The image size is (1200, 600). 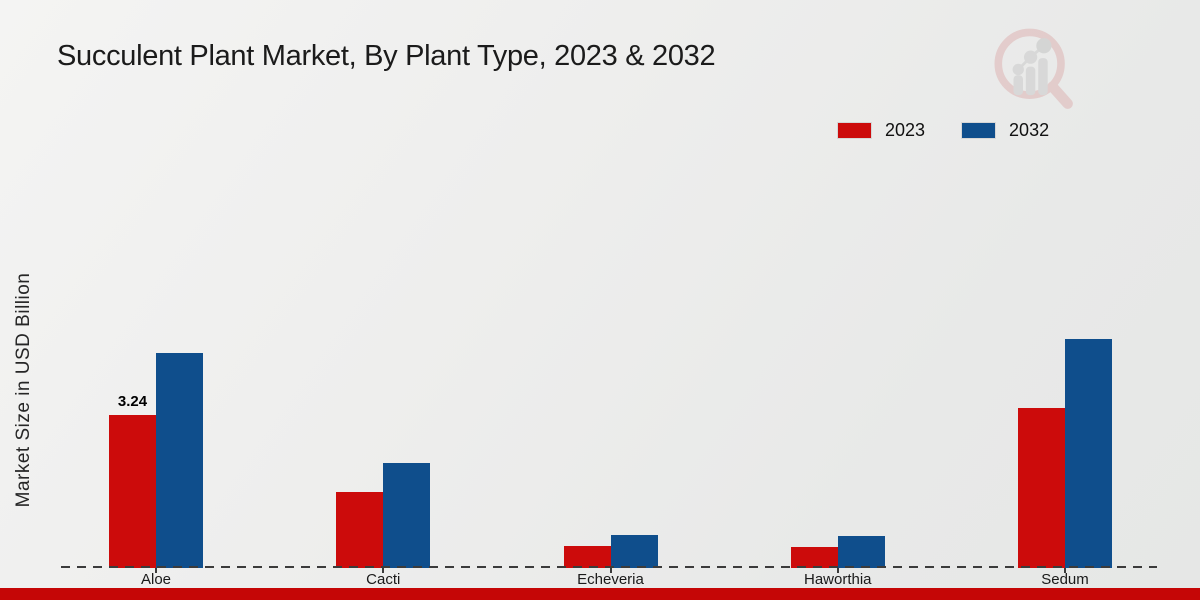 I want to click on bar-2023-haworthia, so click(x=814, y=557).